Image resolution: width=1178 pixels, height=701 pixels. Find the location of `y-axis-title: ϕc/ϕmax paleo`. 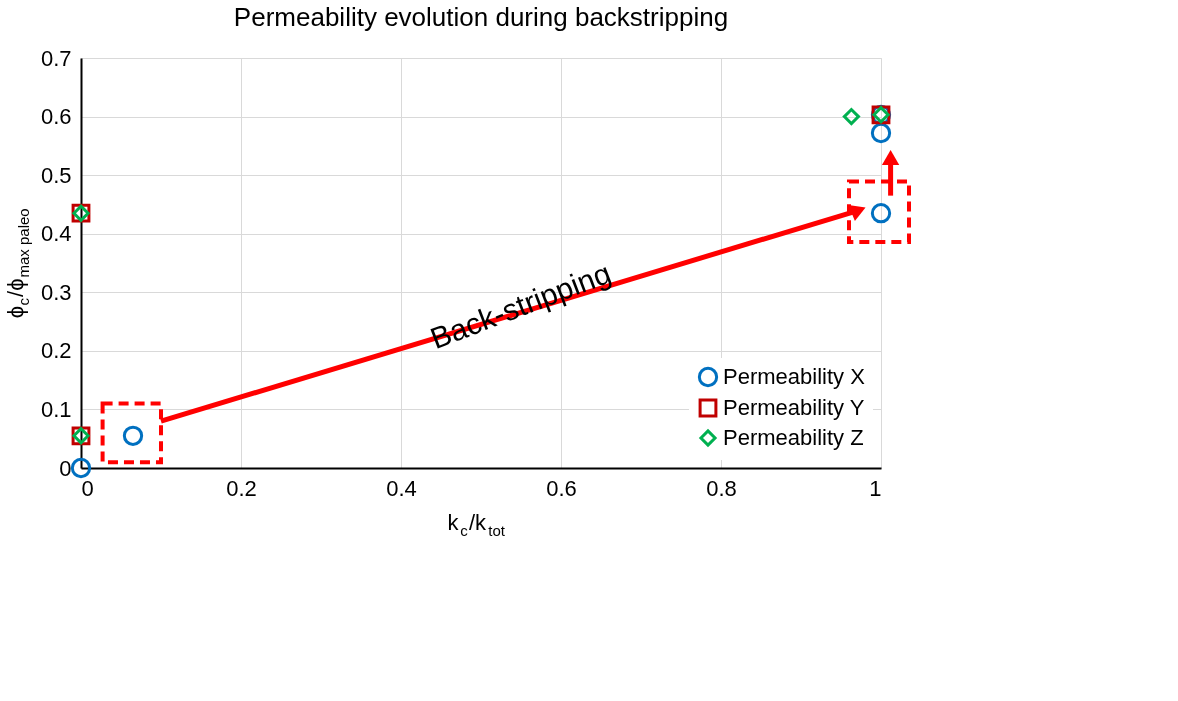

y-axis-title: ϕc/ϕmax paleo is located at coordinates (17, 263).